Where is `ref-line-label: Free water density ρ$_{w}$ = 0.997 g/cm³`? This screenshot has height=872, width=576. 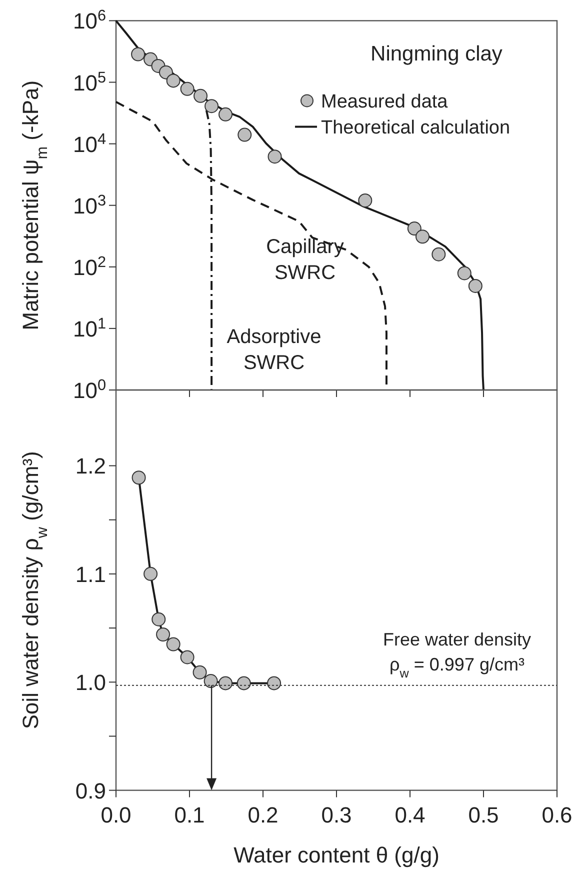 ref-line-label: Free water density ρ$_{w}$ = 0.997 g/cm³ is located at coordinates (457, 654).